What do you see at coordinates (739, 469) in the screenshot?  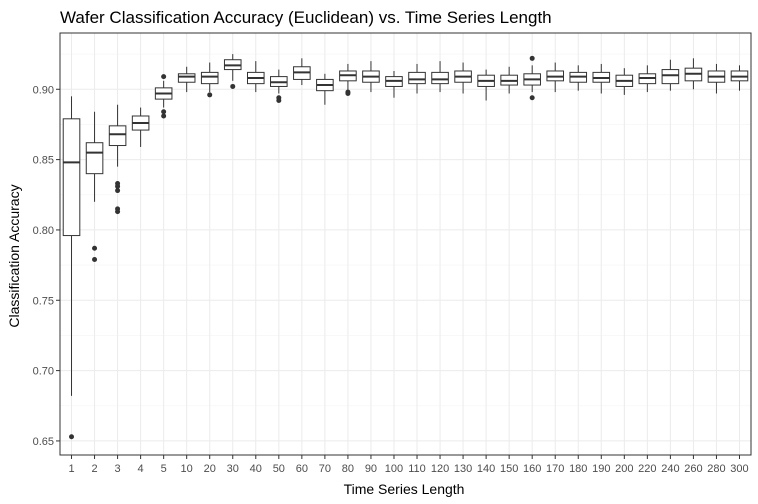 I see `x-tick-label: 300` at bounding box center [739, 469].